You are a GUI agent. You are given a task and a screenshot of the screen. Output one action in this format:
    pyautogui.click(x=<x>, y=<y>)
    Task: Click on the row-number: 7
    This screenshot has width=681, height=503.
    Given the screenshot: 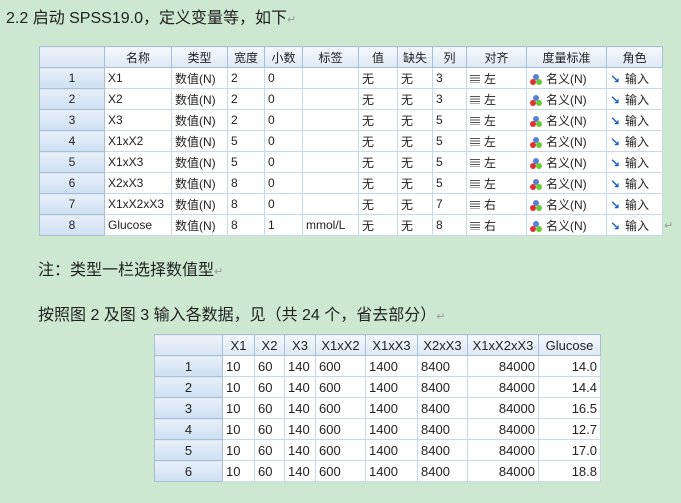 What is the action you would take?
    pyautogui.click(x=72, y=204)
    